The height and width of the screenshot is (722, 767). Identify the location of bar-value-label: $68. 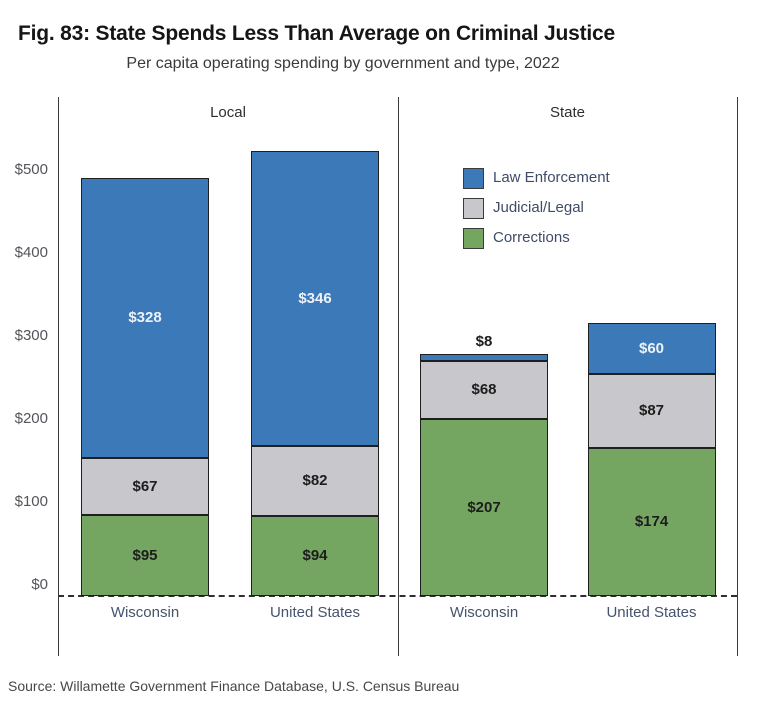
(484, 389).